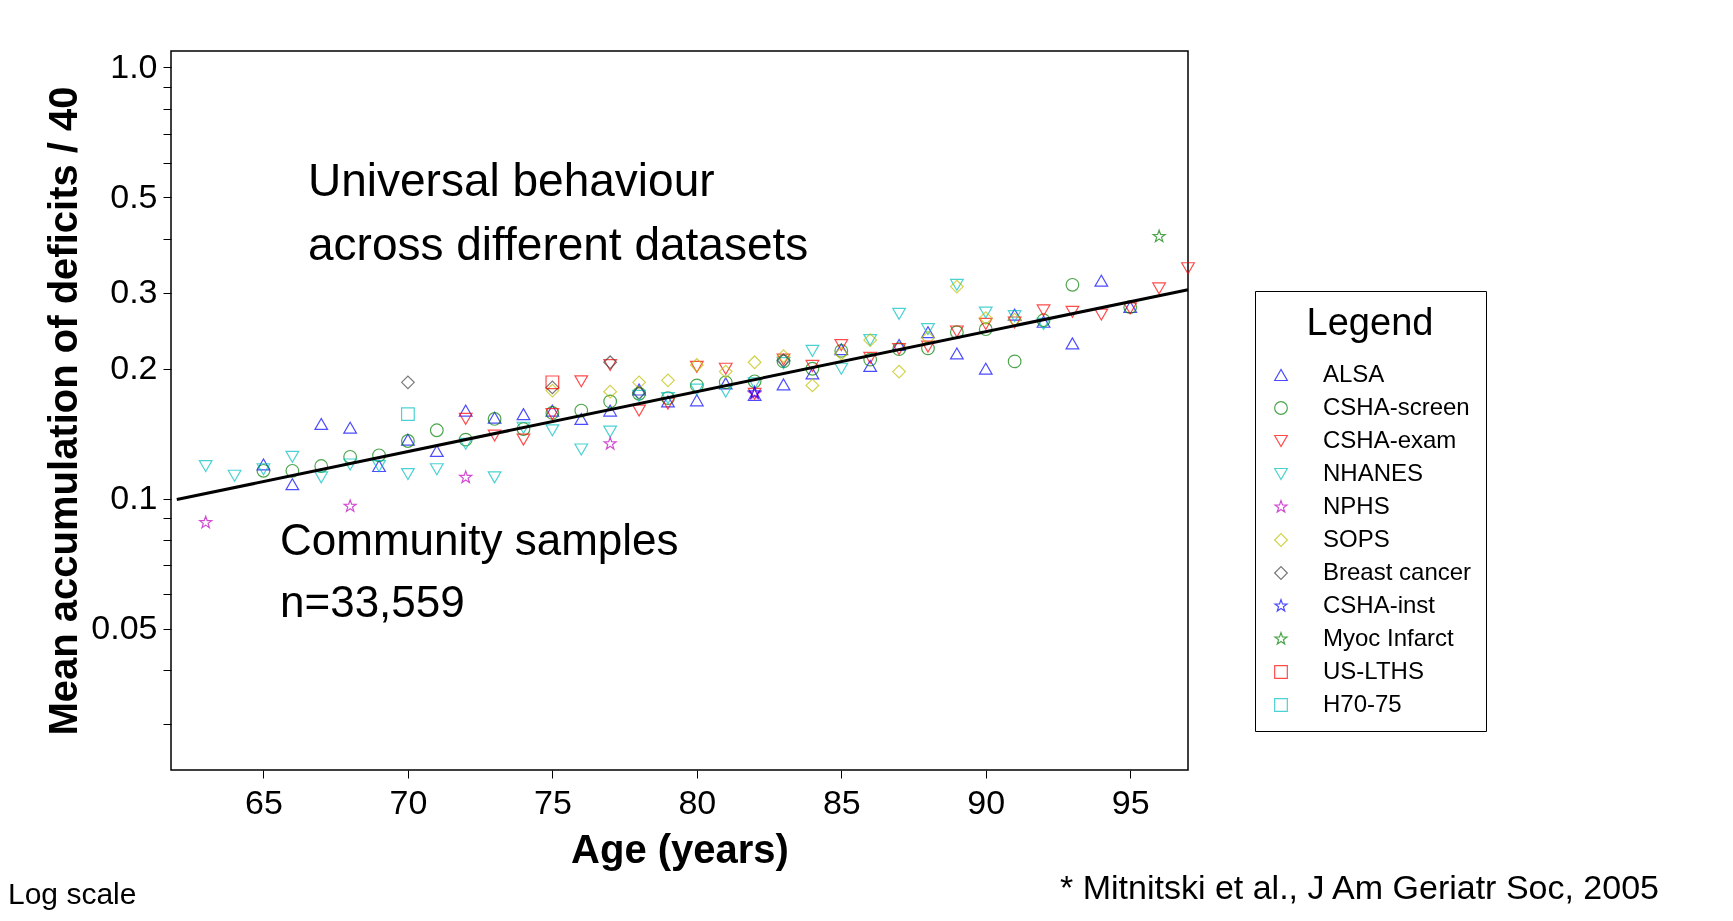 The image size is (1733, 921). Describe the element at coordinates (552, 801) in the screenshot. I see `x-tick-label: 75` at that location.